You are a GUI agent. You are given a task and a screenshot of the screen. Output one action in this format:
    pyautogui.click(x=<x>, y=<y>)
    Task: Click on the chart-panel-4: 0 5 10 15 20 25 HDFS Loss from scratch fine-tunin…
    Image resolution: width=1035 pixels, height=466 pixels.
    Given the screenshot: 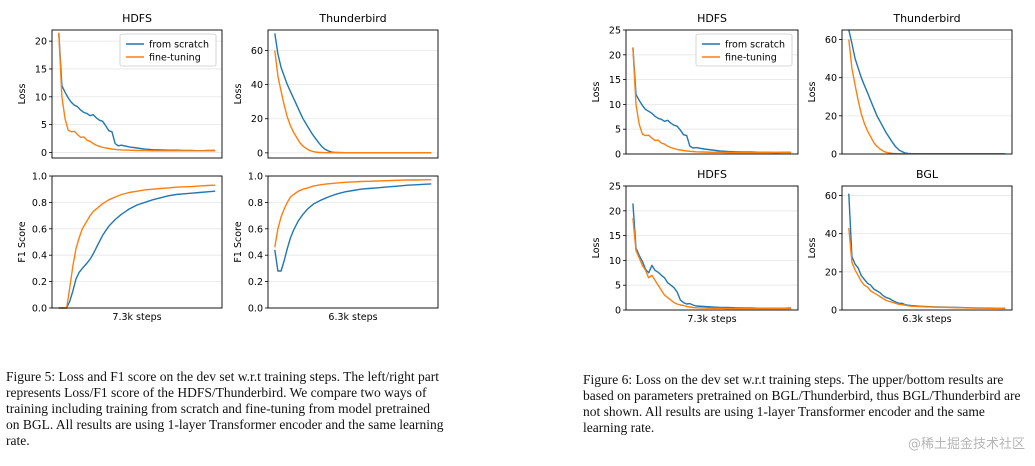 What is the action you would take?
    pyautogui.click(x=695, y=86)
    